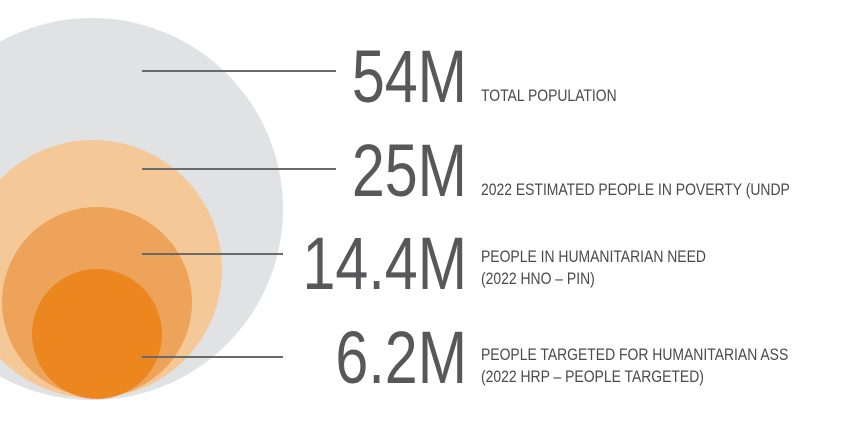  I want to click on total-population-value: 54M, so click(409, 77).